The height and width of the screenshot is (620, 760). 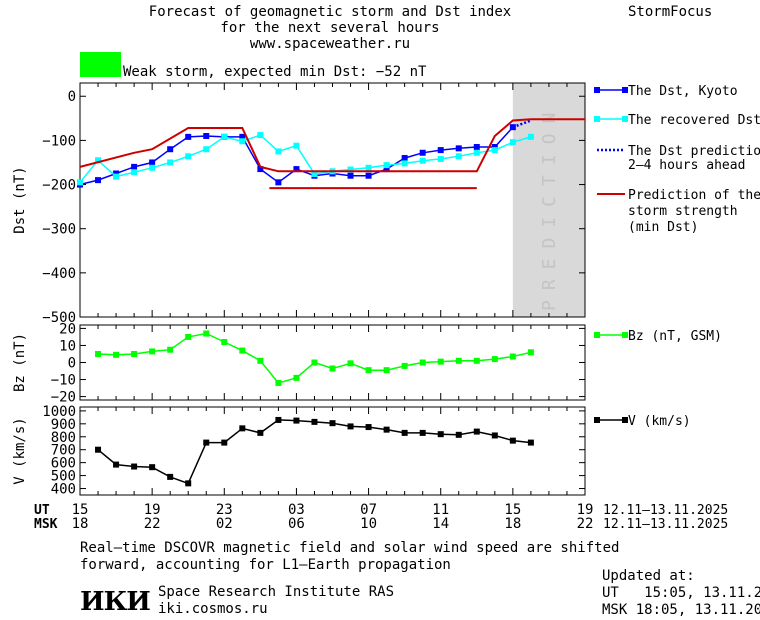 I want to click on legend-dst-kyoto: The Dst, Kyoto, so click(x=683, y=91).